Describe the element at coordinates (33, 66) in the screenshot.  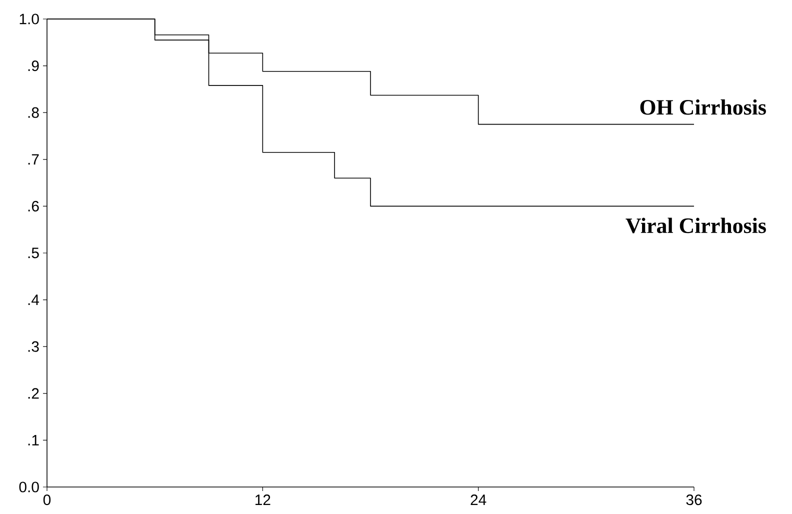
I see `y-tick-label: .9` at that location.